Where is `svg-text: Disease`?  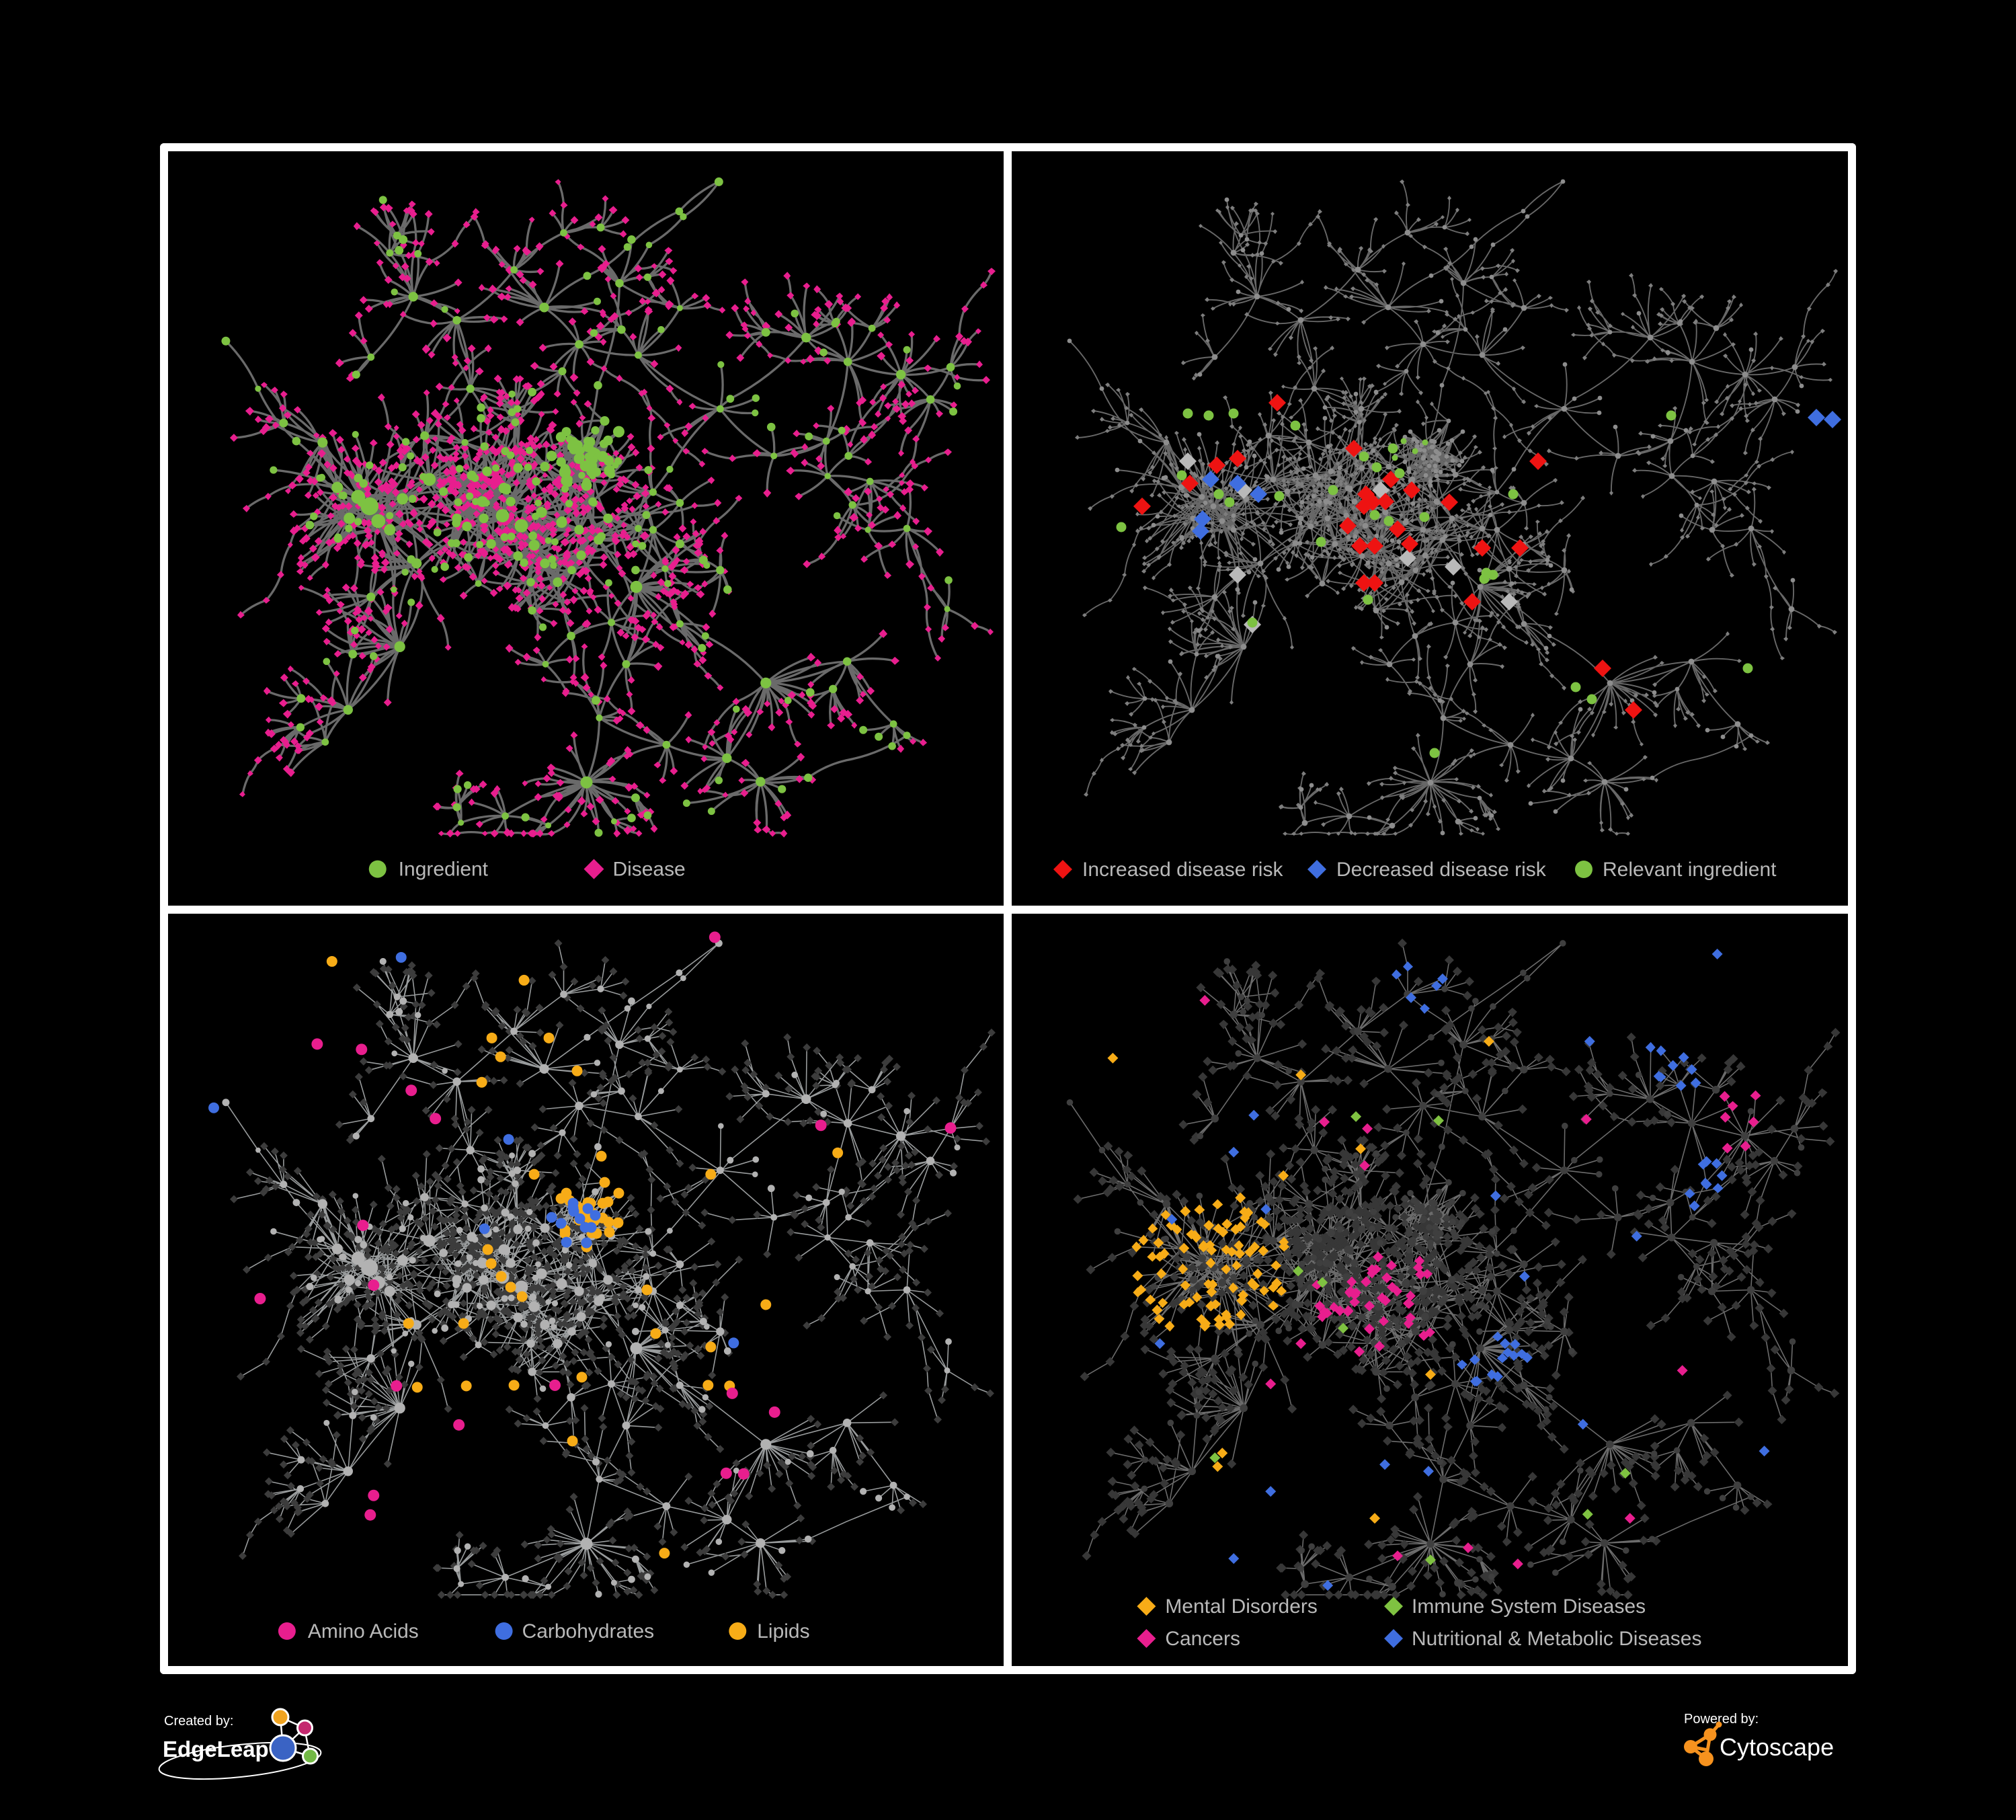
svg-text: Disease is located at coordinates (648, 870).